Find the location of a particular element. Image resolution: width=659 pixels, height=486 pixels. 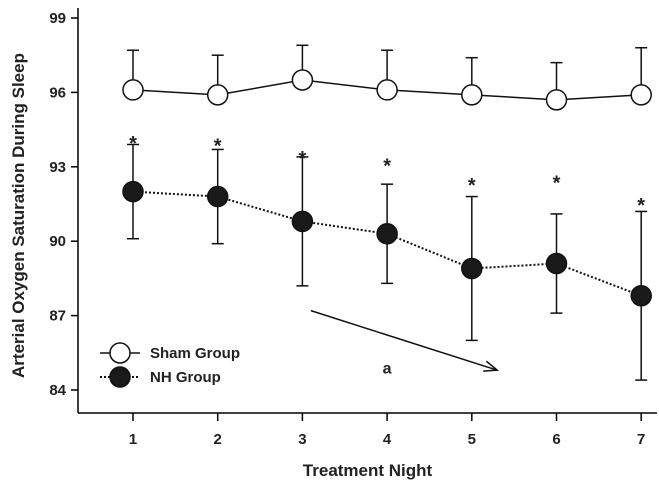

legend-entry-sham: Sham Group is located at coordinates (170, 353).